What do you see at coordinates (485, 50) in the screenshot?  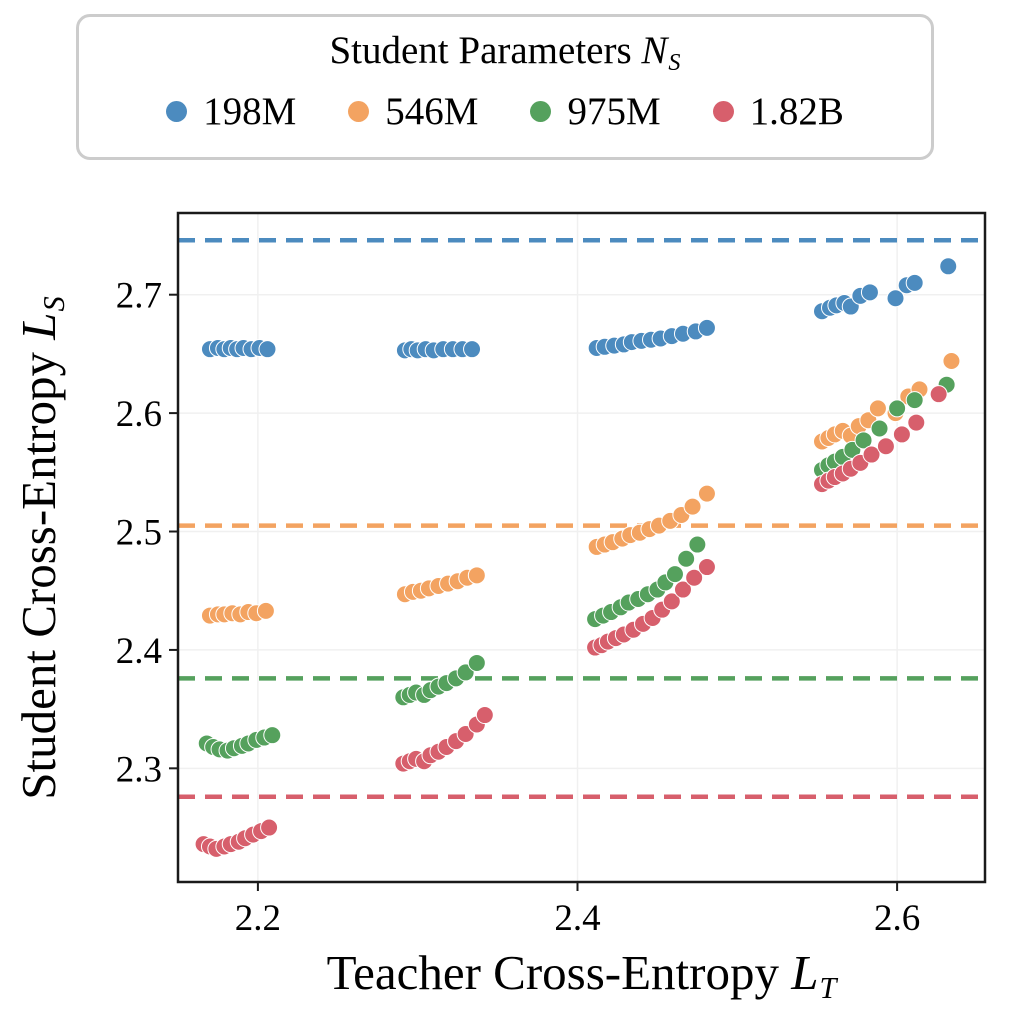 I see `legend-title-text: Student Parameters` at bounding box center [485, 50].